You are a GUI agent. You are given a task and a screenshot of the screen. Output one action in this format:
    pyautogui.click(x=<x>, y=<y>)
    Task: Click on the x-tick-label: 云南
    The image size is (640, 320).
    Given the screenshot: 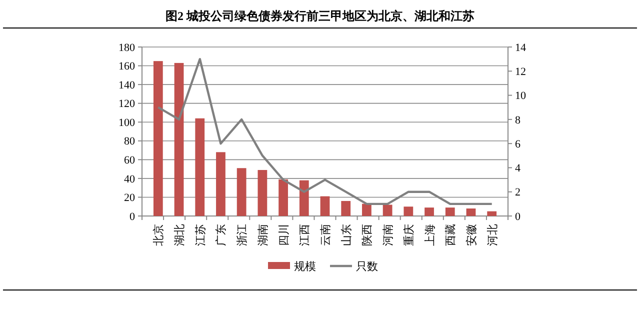 What is the action you would take?
    pyautogui.click(x=325, y=235)
    